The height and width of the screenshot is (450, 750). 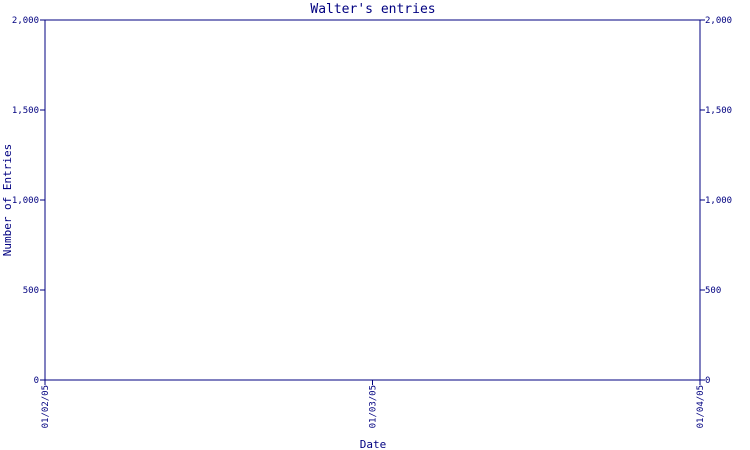 I want to click on y-tick-label-right: 1,500, so click(x=718, y=111).